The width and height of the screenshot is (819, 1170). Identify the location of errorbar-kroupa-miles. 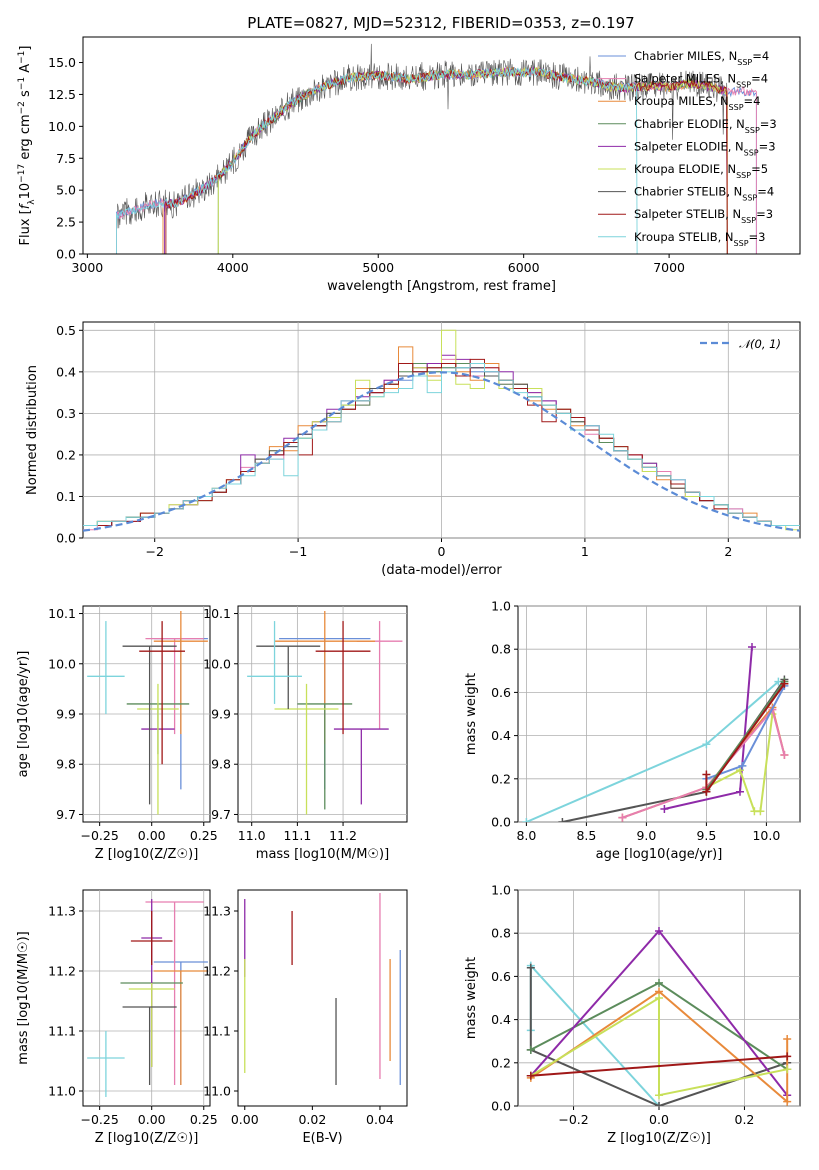
(180, 1027).